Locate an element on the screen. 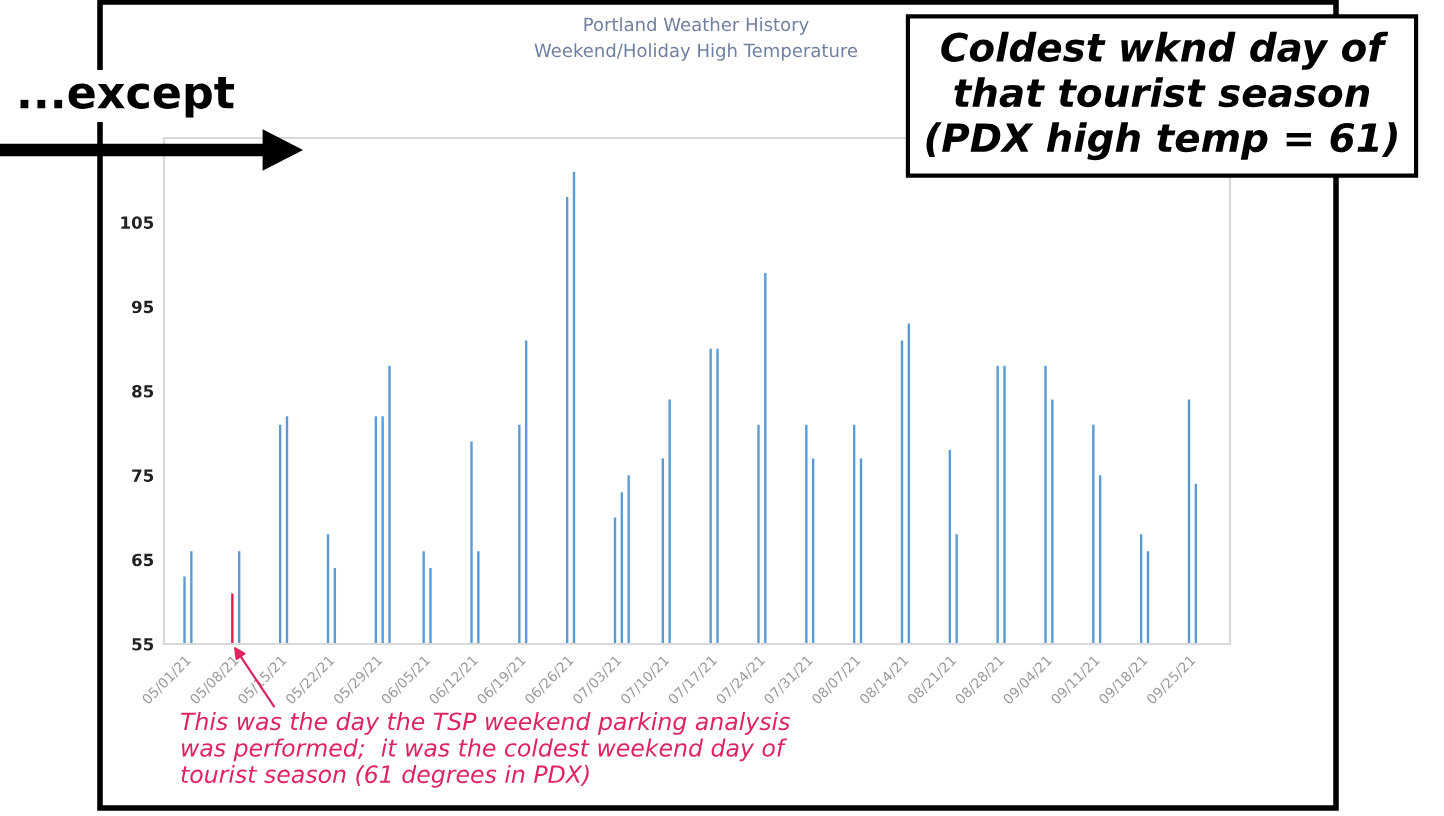 This screenshot has height=816, width=1444. y-tick-label: 85 is located at coordinates (143, 391).